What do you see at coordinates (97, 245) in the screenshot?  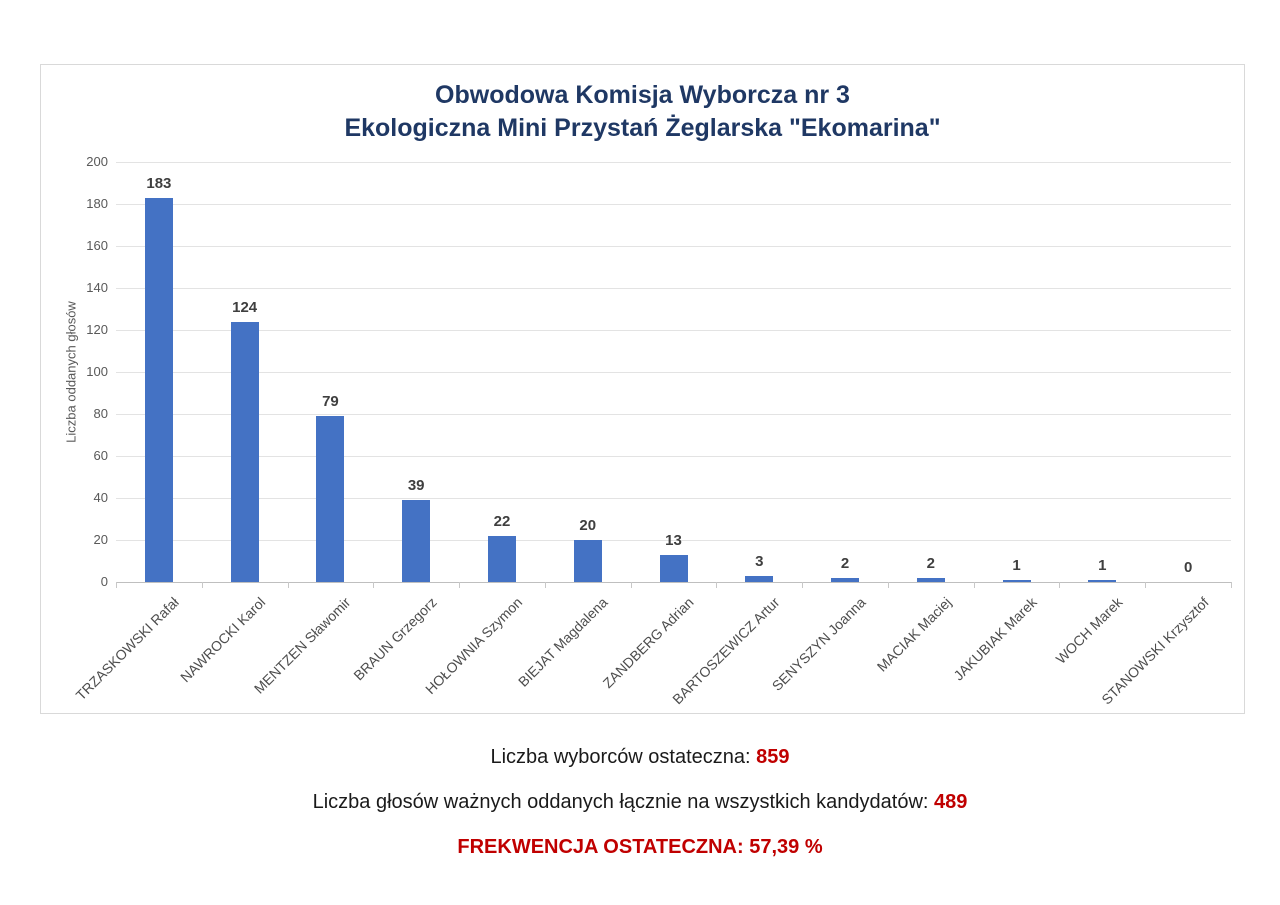 I see `y-tick-label: 160` at bounding box center [97, 245].